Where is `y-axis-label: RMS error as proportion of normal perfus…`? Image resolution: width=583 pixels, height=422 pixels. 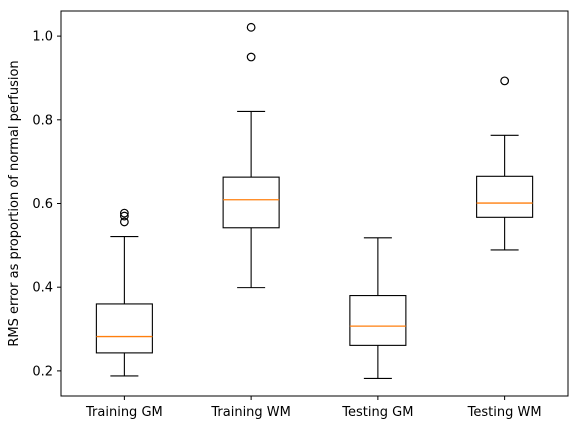
y-axis-label: RMS error as proportion of normal perfus… is located at coordinates (14, 203).